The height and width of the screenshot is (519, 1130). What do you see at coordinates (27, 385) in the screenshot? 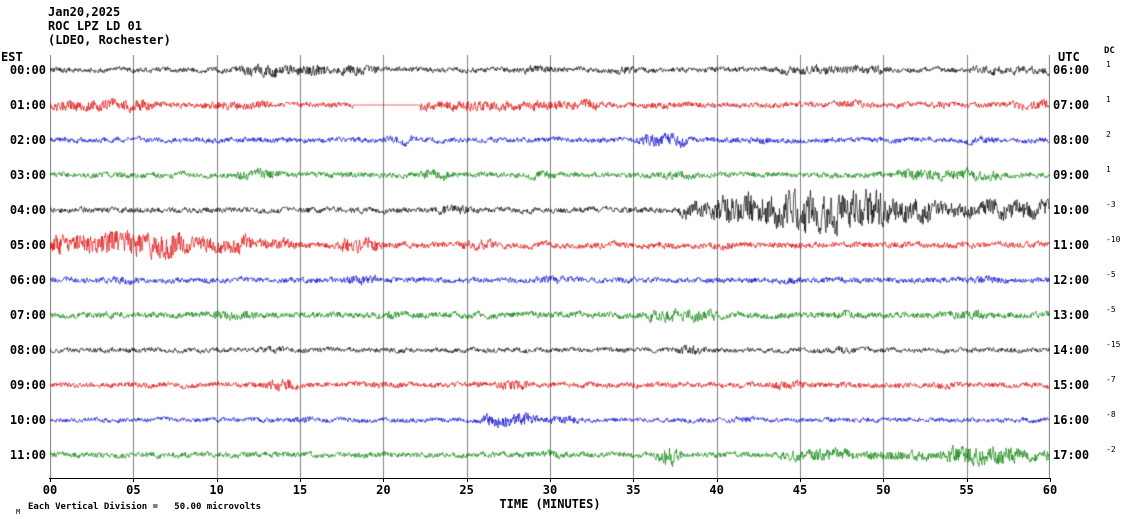
I see `est-time-label: 09:00` at bounding box center [27, 385].